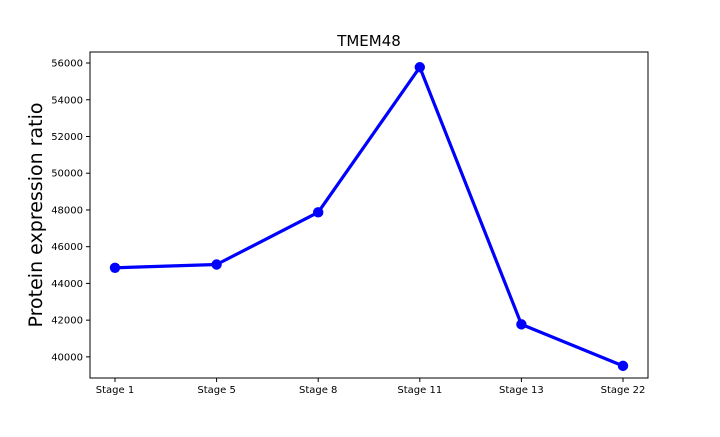 This screenshot has height=437, width=720. Describe the element at coordinates (521, 390) in the screenshot. I see `x-tick-label: Stage 13` at that location.